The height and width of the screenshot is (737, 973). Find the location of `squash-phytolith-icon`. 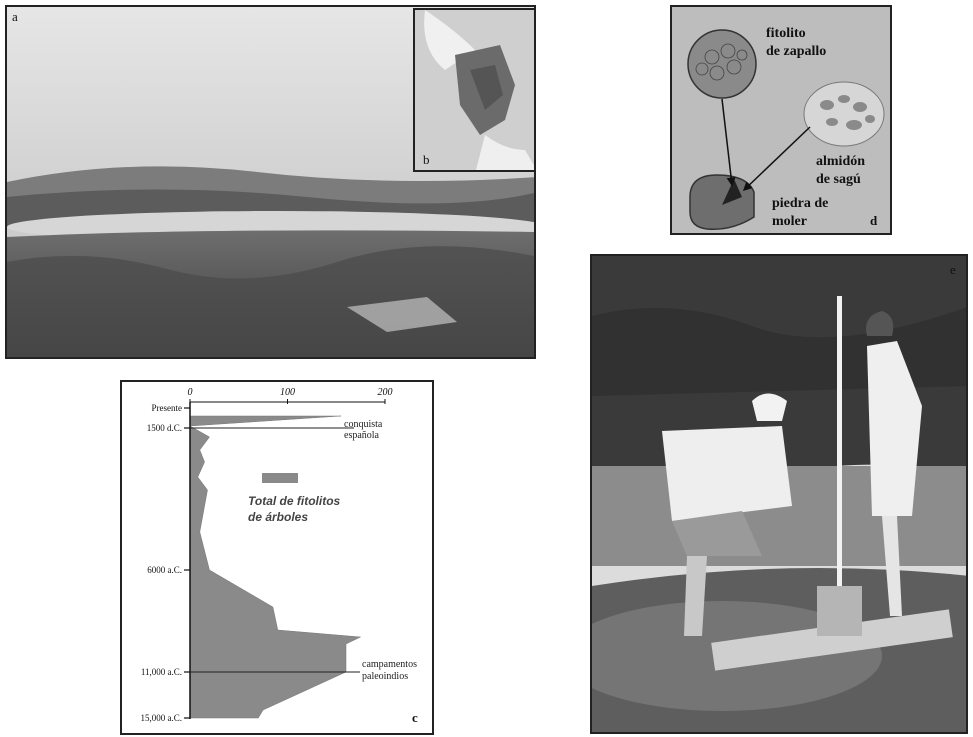

squash-phytolith-icon is located at coordinates (722, 64).